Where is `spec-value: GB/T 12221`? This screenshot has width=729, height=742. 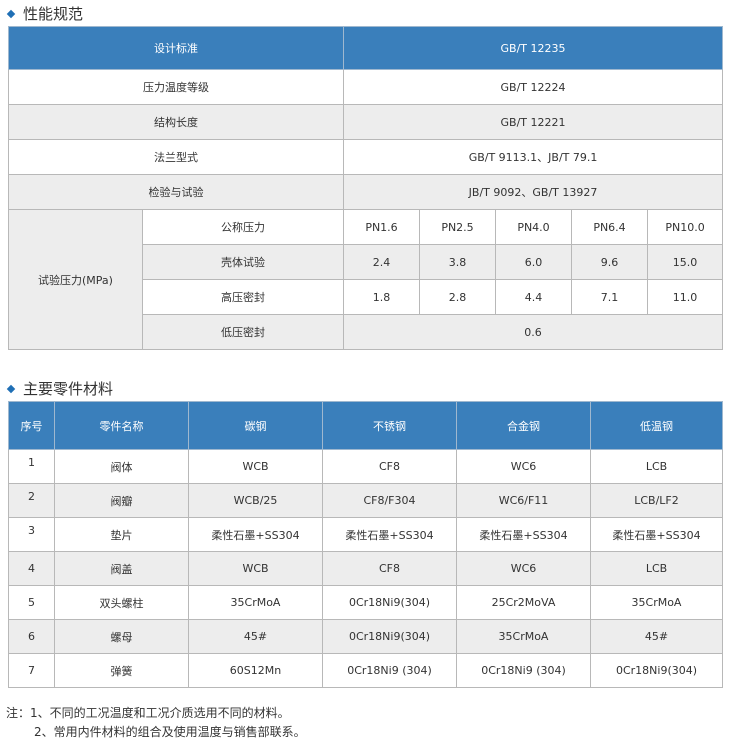 spec-value: GB/T 12221 is located at coordinates (533, 122).